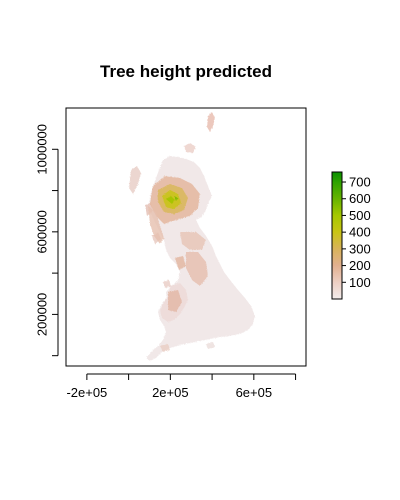 The height and width of the screenshot is (500, 400). What do you see at coordinates (86, 392) in the screenshot?
I see `x-tick-label: -2e+05` at bounding box center [86, 392].